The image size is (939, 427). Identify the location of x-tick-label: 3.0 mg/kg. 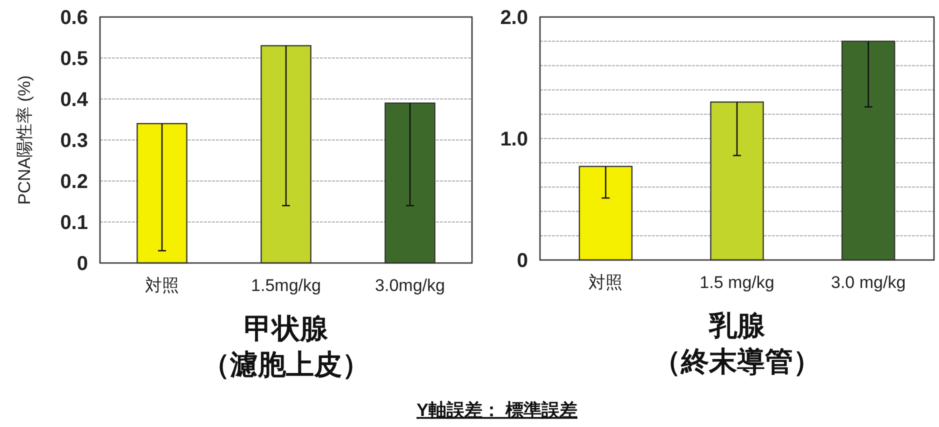
(868, 282).